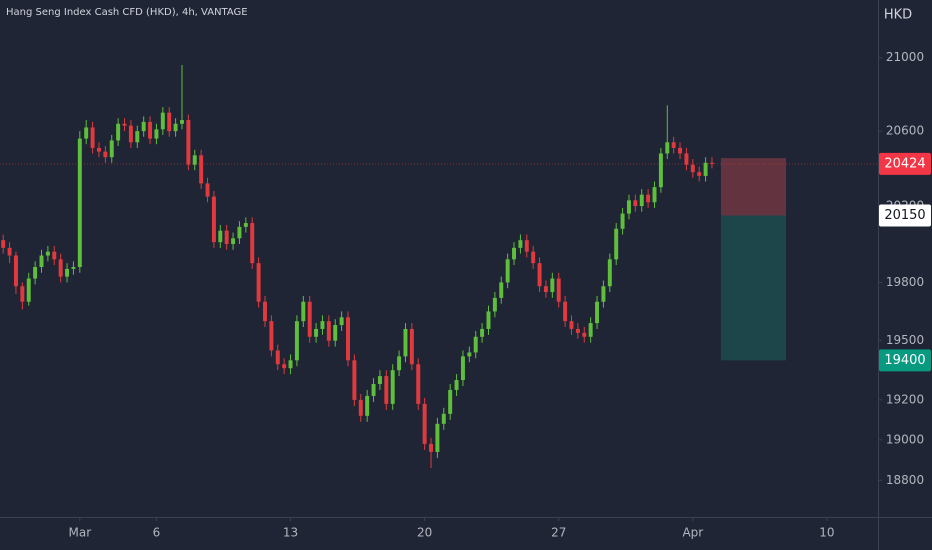 The image size is (932, 550). Describe the element at coordinates (79, 533) in the screenshot. I see `x-tick-label: Mar` at that location.